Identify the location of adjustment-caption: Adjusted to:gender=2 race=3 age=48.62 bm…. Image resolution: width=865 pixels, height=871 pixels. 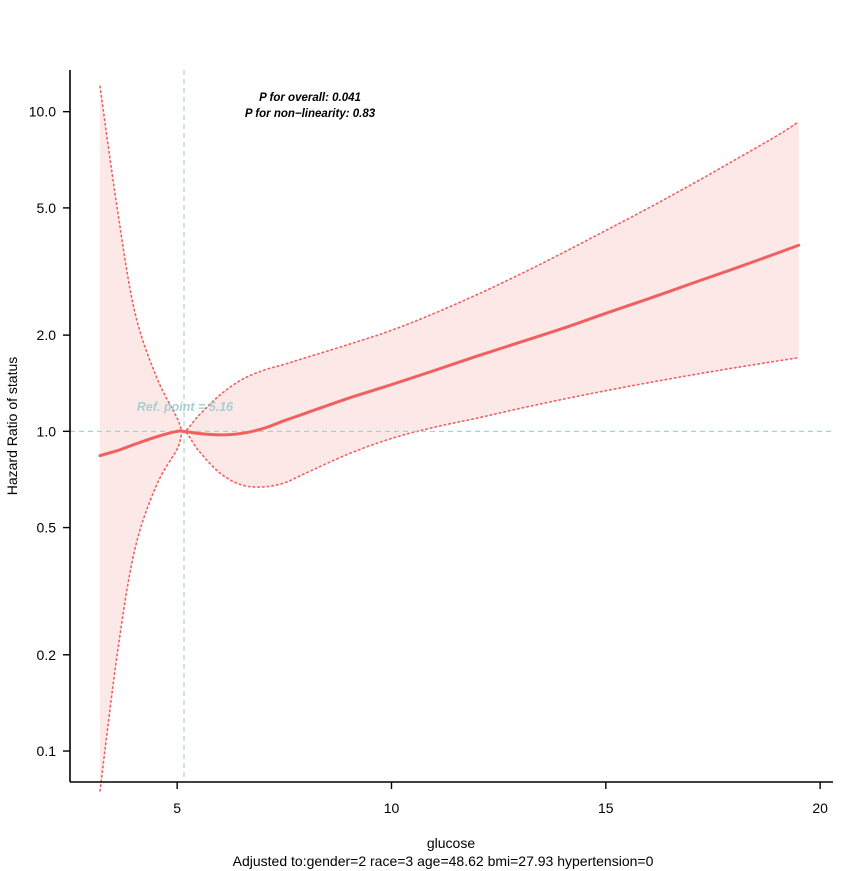
(443, 861).